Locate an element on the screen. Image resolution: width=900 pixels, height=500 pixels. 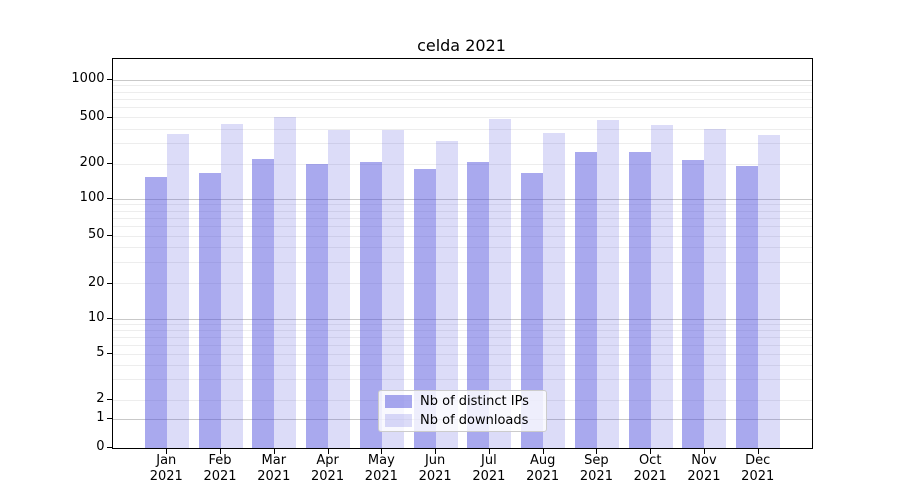
y-tick-label: 2 is located at coordinates (100, 399).